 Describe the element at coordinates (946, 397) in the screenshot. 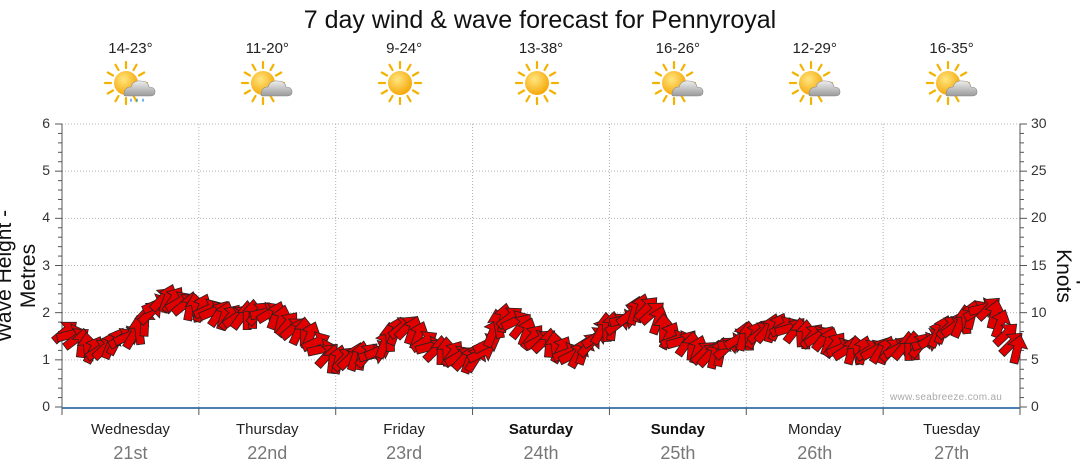

I see `watermark: www.seabreeze.com.au` at that location.